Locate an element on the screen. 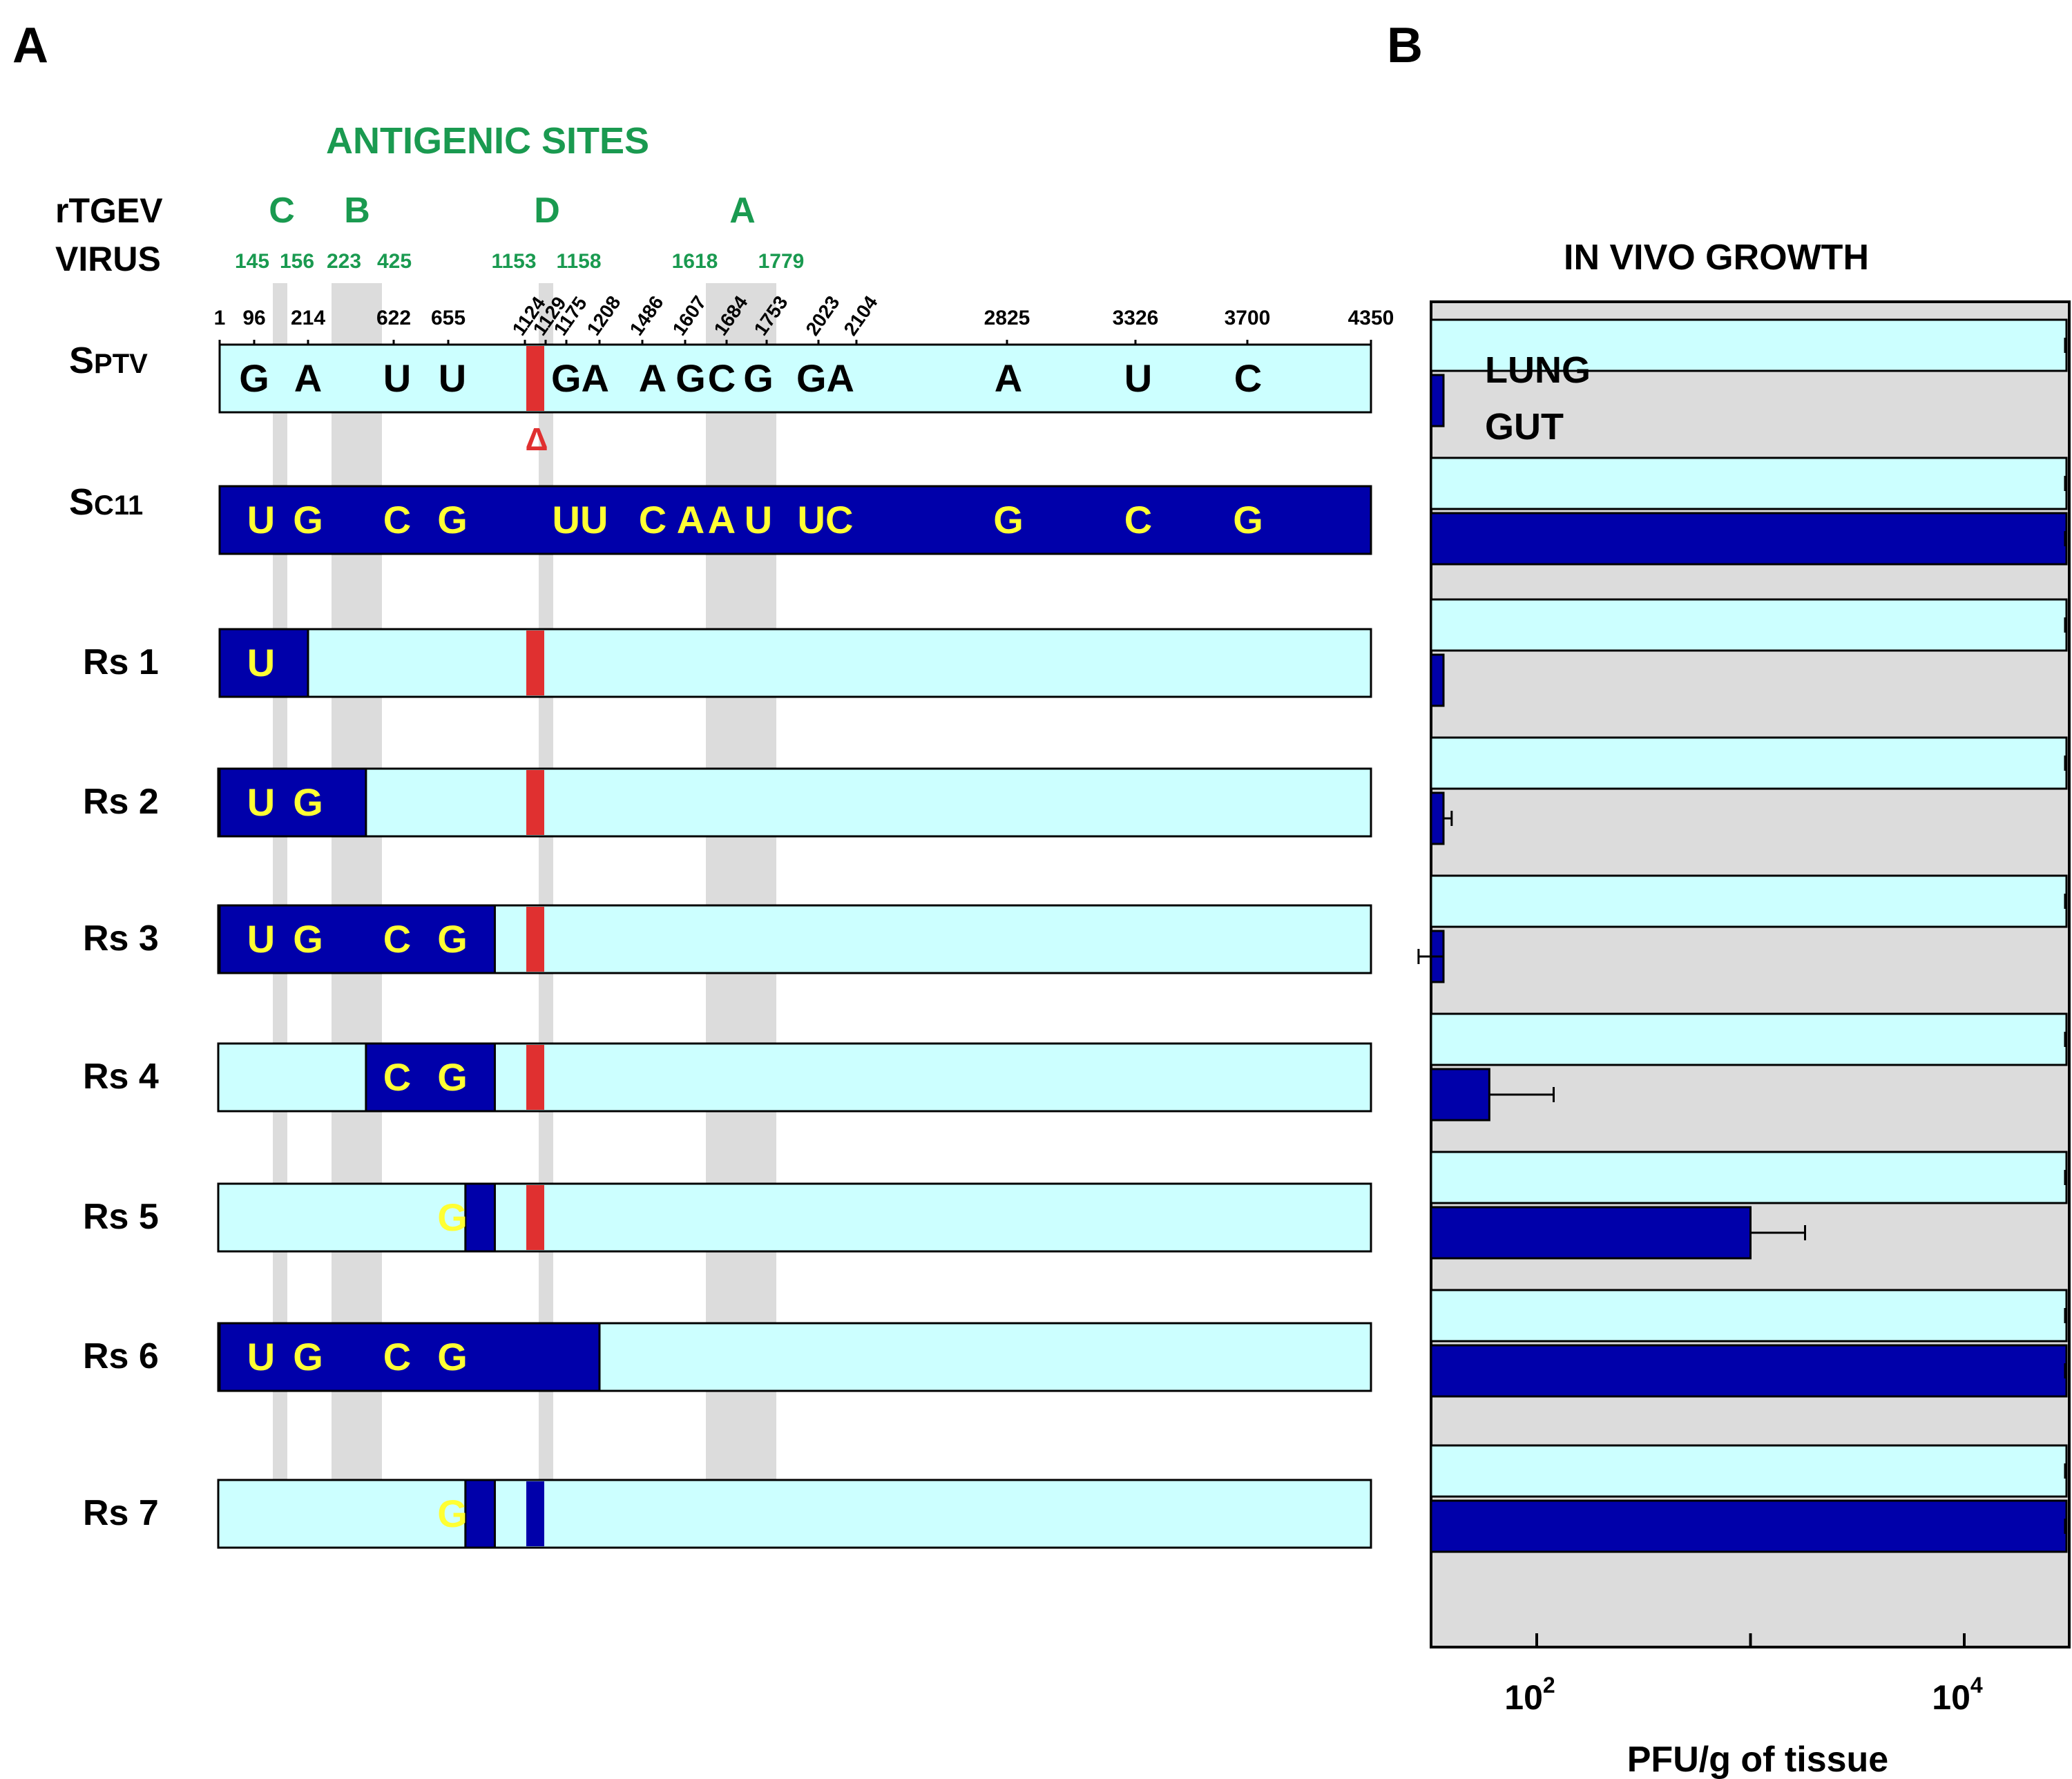 The width and height of the screenshot is (2072, 1779). construct-label: Rs 4 is located at coordinates (121, 1077).